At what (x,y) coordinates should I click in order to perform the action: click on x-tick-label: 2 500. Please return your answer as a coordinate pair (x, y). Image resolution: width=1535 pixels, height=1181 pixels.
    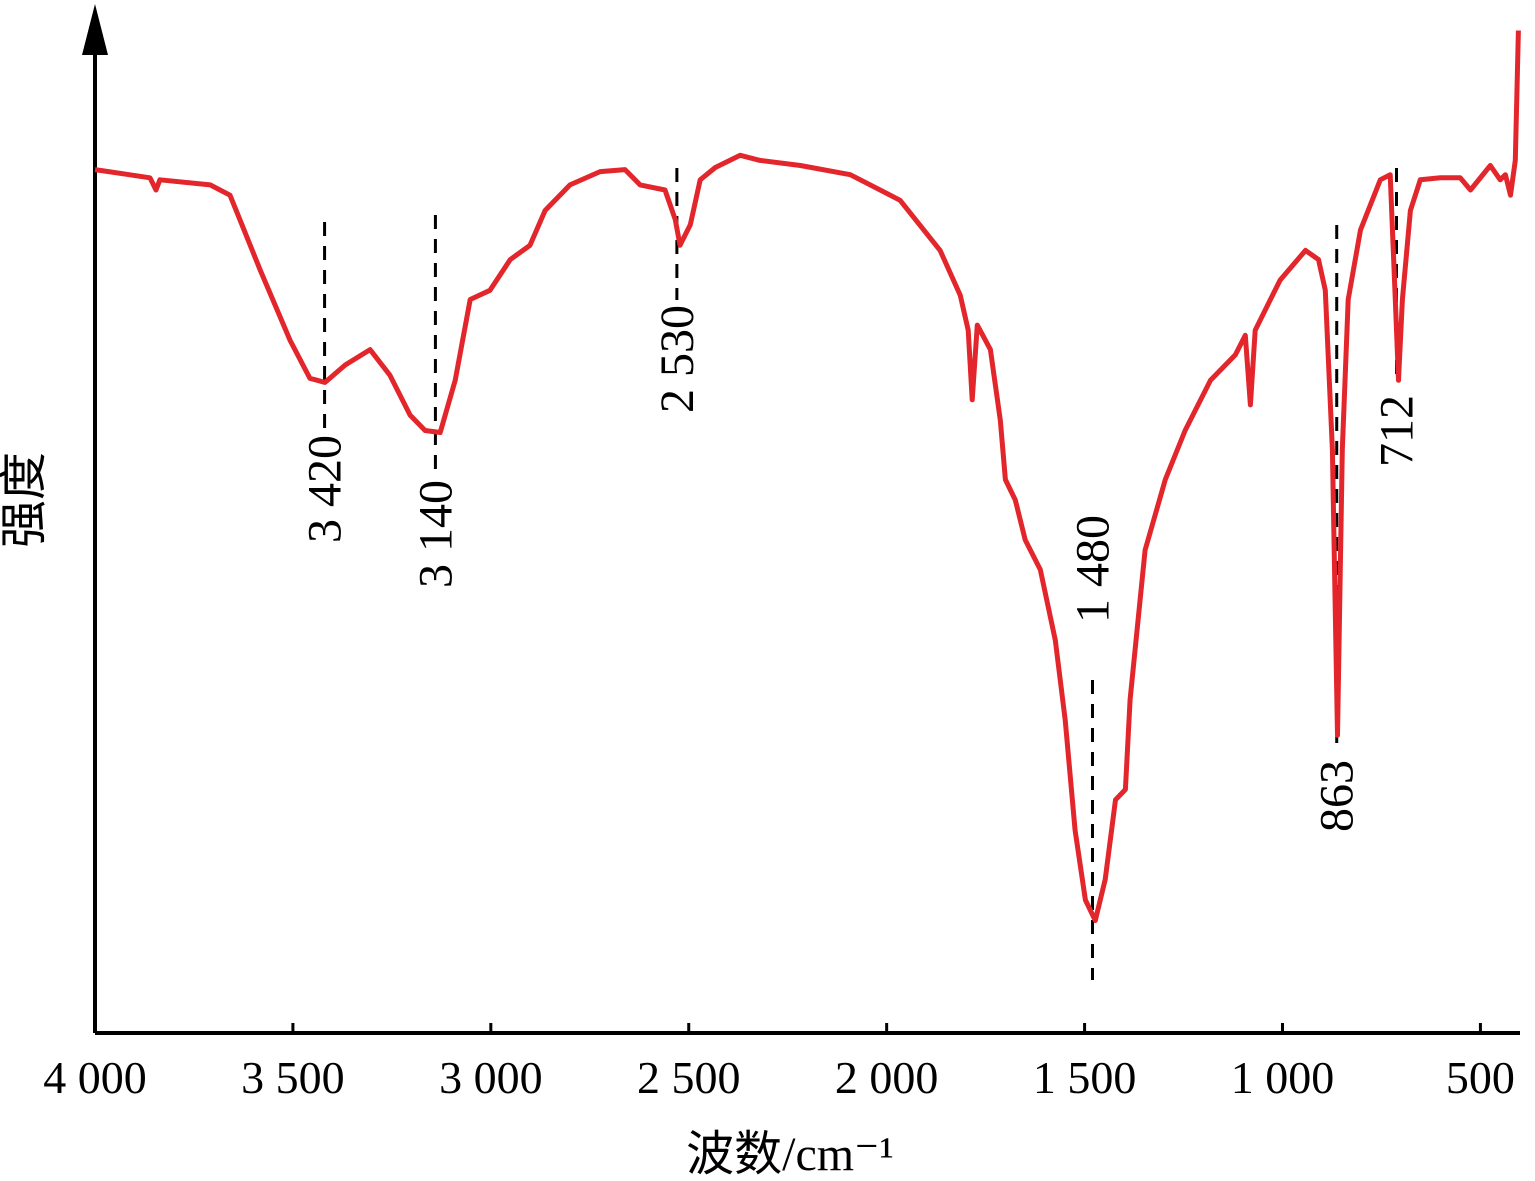
    Looking at the image, I should click on (689, 1077).